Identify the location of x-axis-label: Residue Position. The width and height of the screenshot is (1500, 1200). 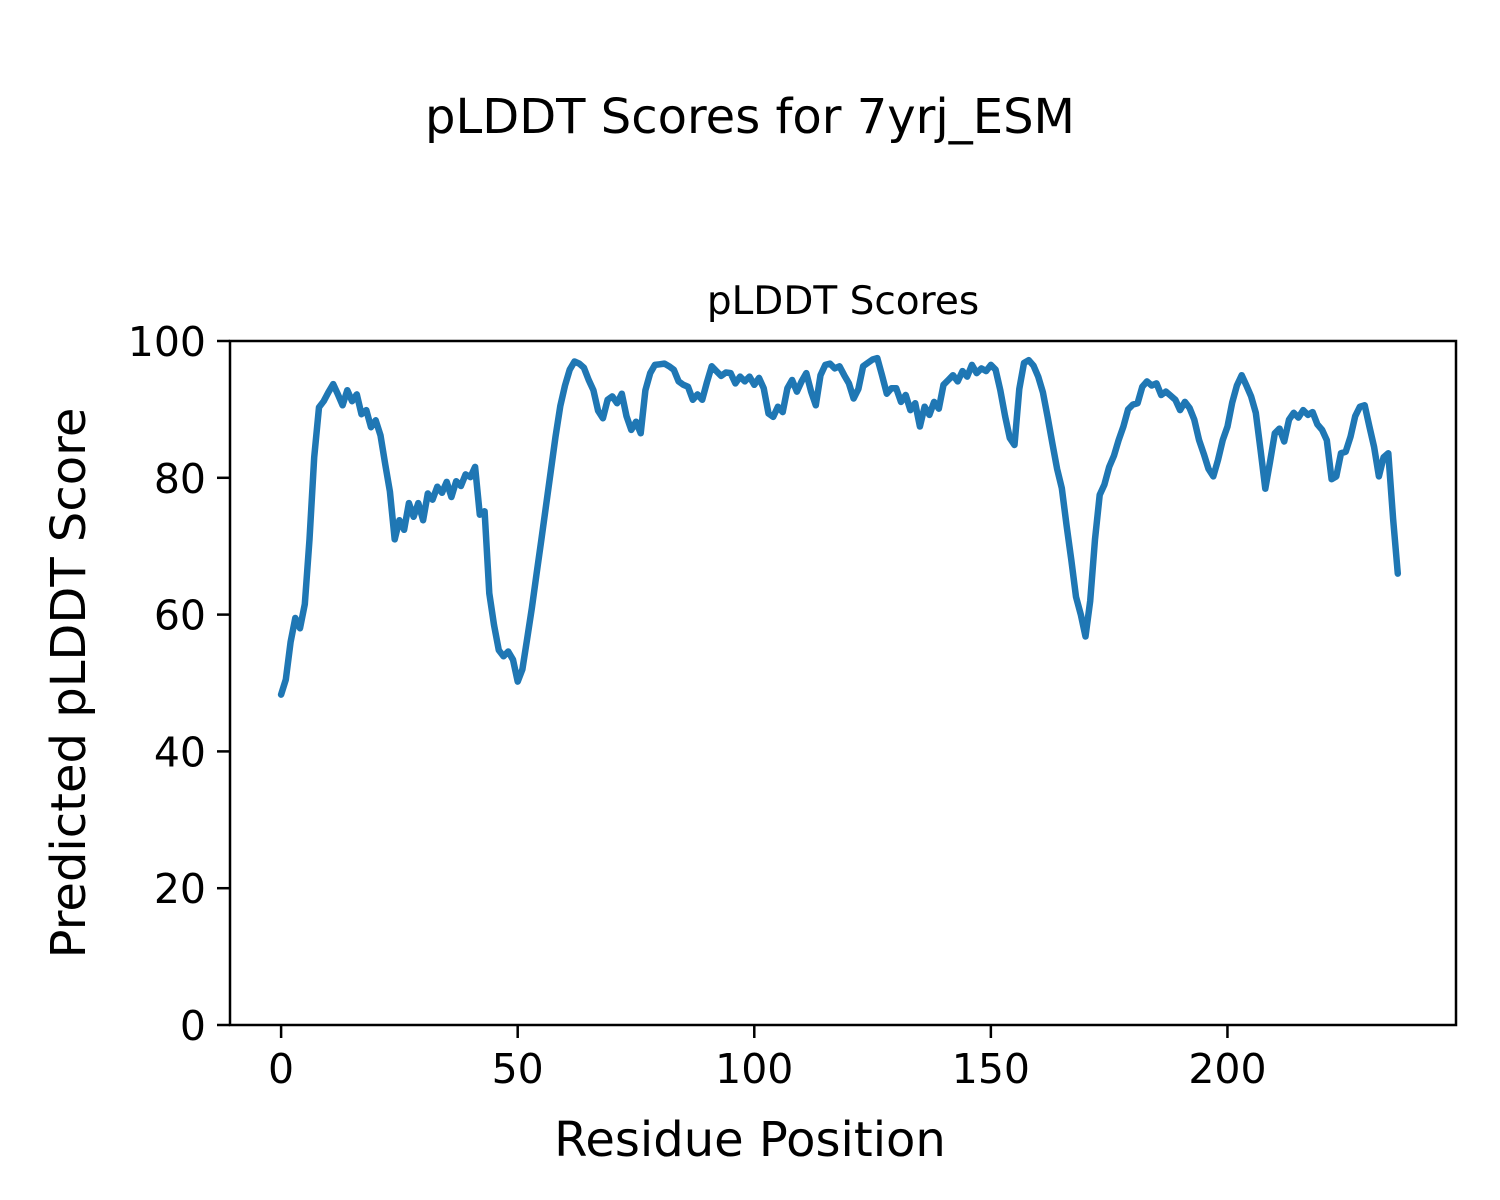
(750, 1140).